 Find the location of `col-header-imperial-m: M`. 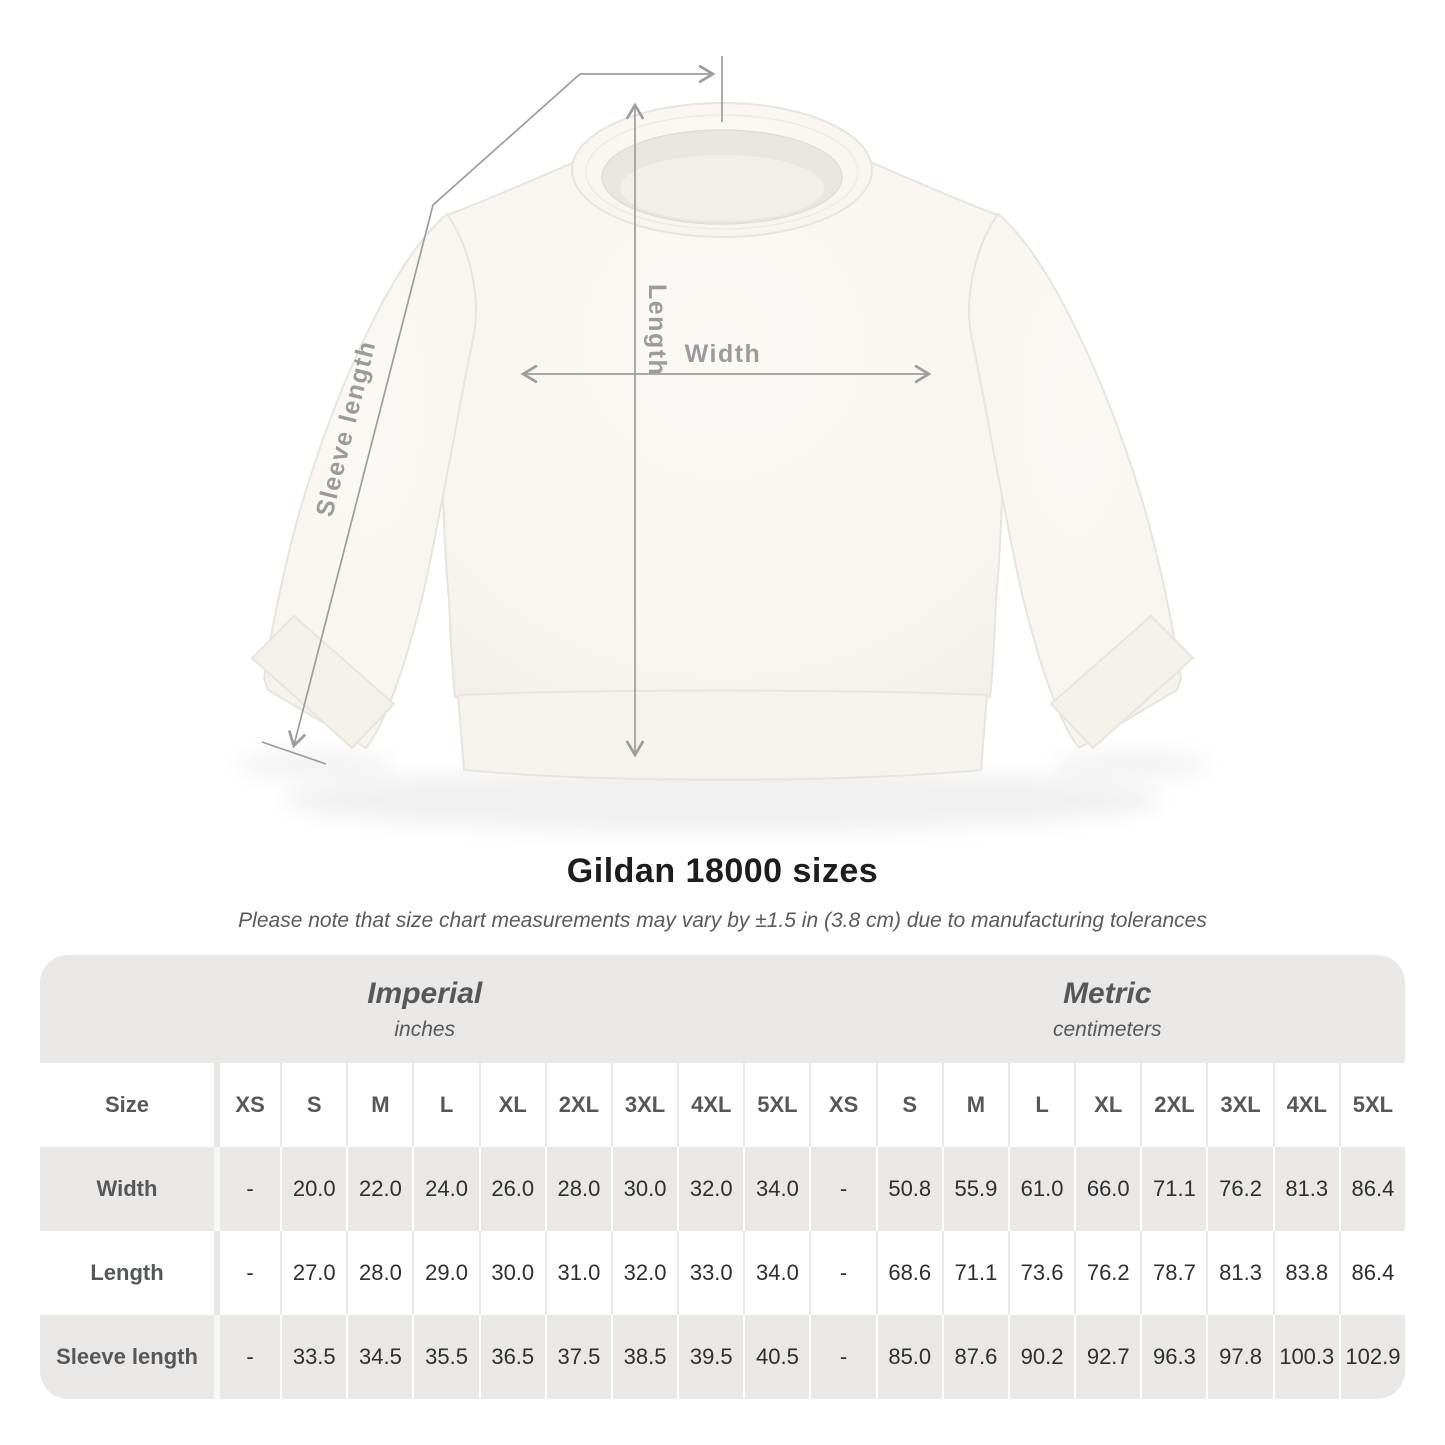

col-header-imperial-m: M is located at coordinates (379, 1105).